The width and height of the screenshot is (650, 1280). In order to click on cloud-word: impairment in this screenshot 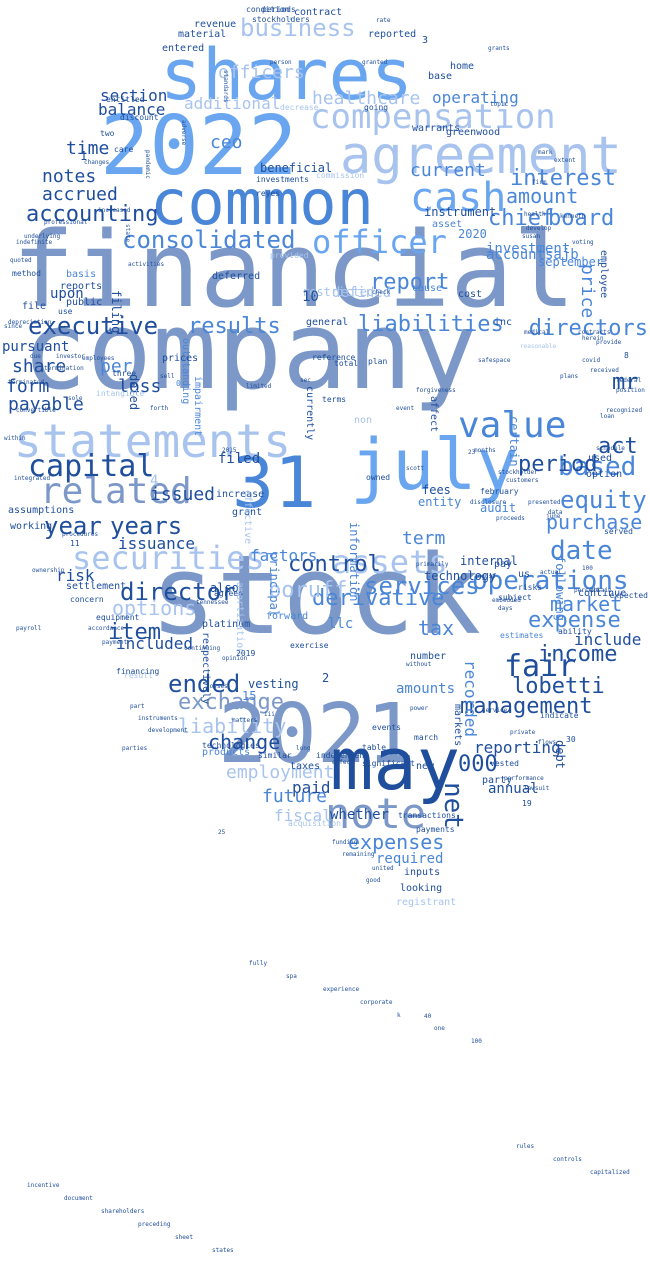, I will do `click(197, 406)`.